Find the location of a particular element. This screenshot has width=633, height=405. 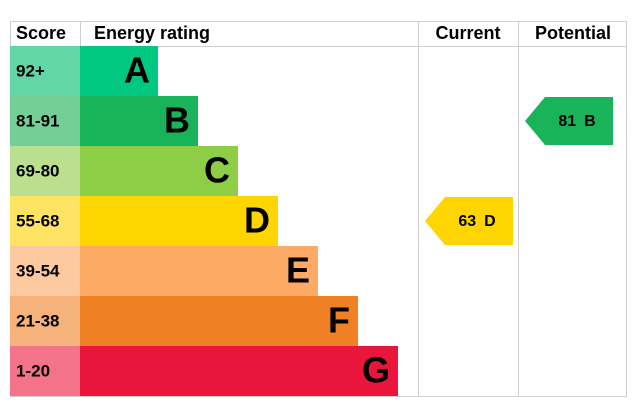

potential-value: 81 is located at coordinates (567, 121).